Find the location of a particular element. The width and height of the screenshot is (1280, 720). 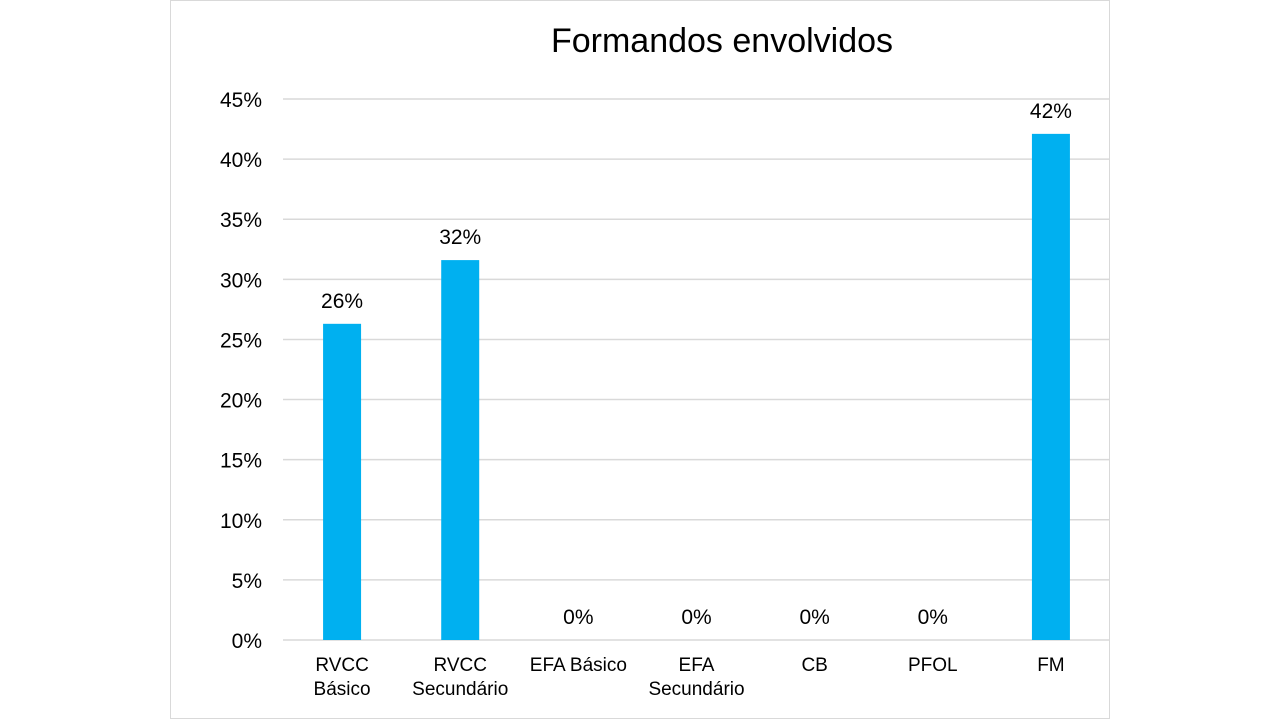

y-axis-tick-labels: 0% 5% 10% 15% 20% 25% 30% 35% 40% 45% is located at coordinates (241, 371).